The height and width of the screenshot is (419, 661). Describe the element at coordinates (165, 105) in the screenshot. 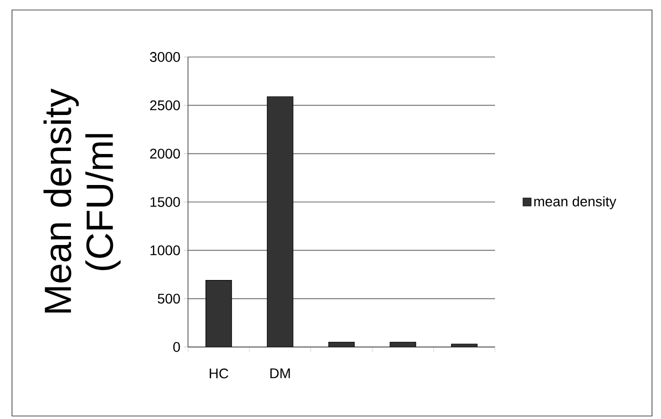

I see `y-tick-label: 2500` at that location.